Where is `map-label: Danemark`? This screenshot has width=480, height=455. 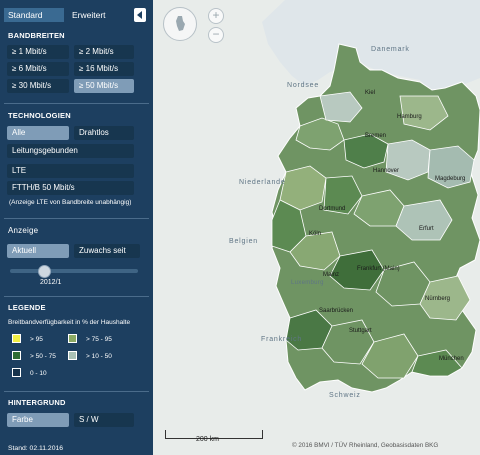
map-label: Danemark is located at coordinates (390, 49).